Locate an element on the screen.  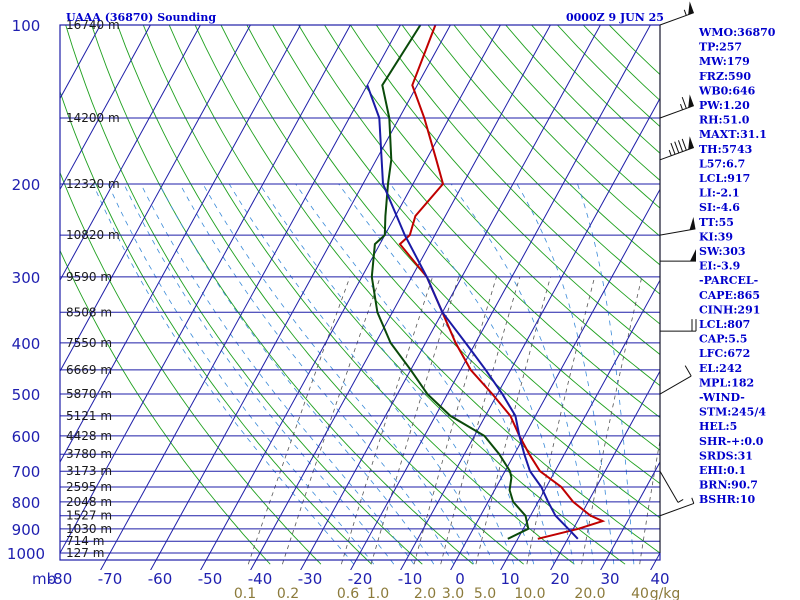
height-label: 14200 m is located at coordinates (93, 118).